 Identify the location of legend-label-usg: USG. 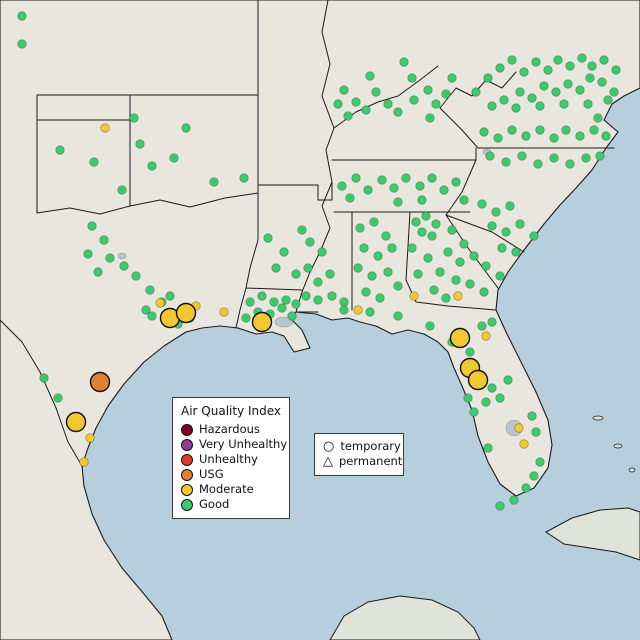
(211, 473).